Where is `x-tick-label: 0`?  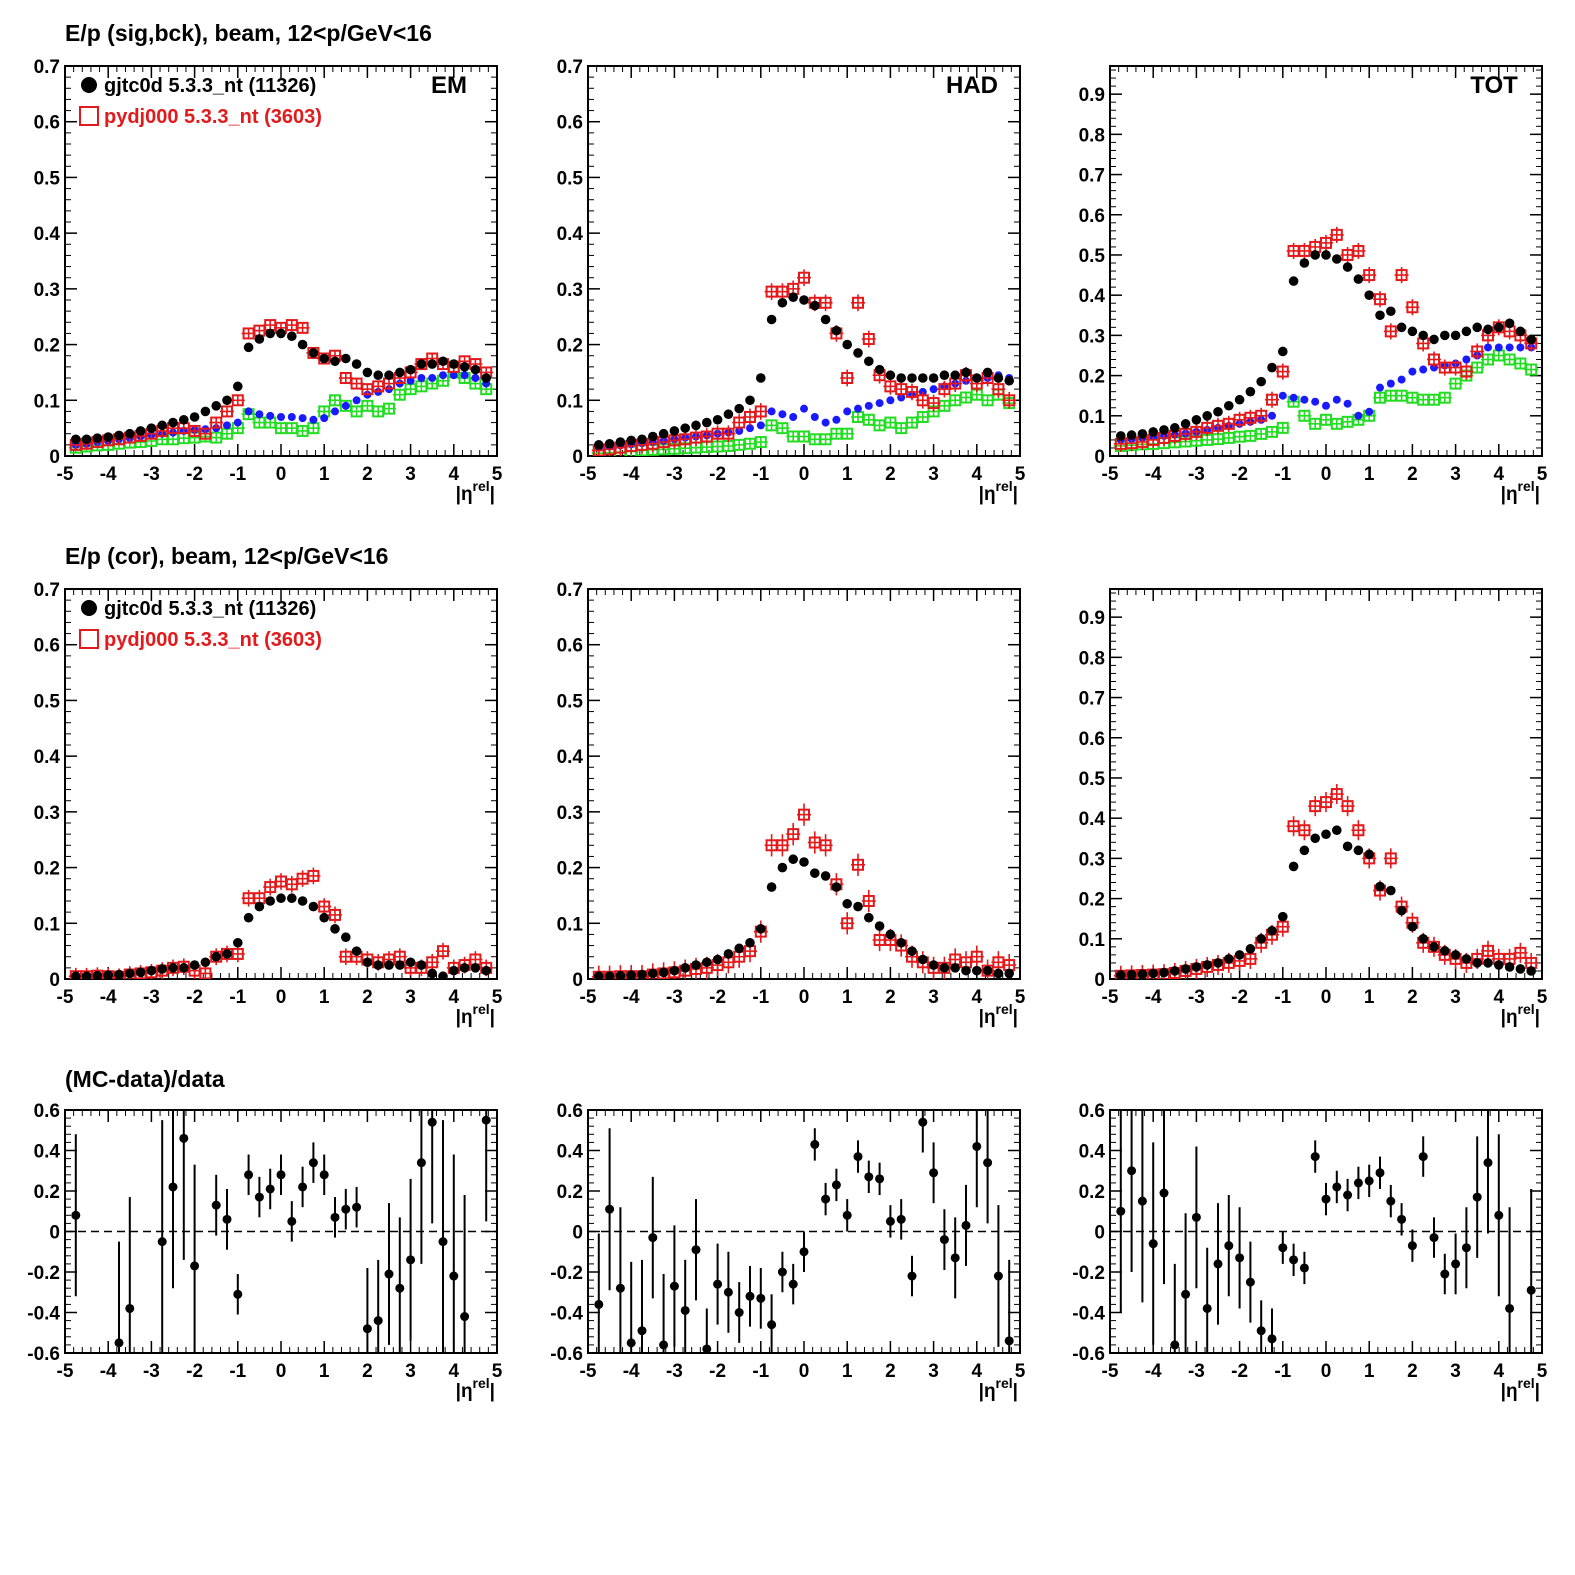
x-tick-label: 0 is located at coordinates (1326, 1371).